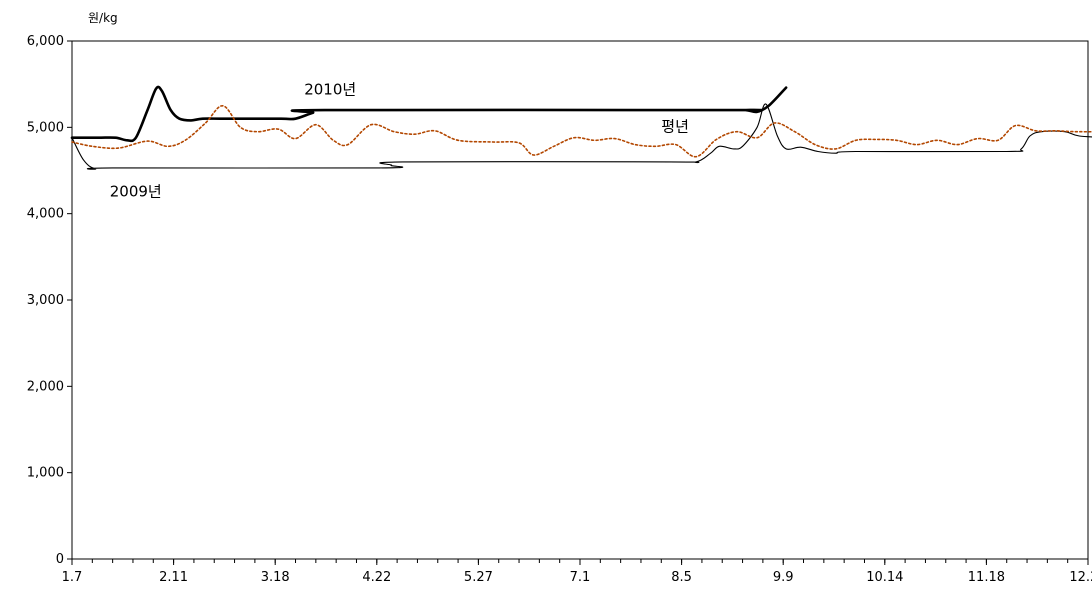 This screenshot has height=589, width=1092. What do you see at coordinates (45, 127) in the screenshot?
I see `y-tick-label: 5,000` at bounding box center [45, 127].